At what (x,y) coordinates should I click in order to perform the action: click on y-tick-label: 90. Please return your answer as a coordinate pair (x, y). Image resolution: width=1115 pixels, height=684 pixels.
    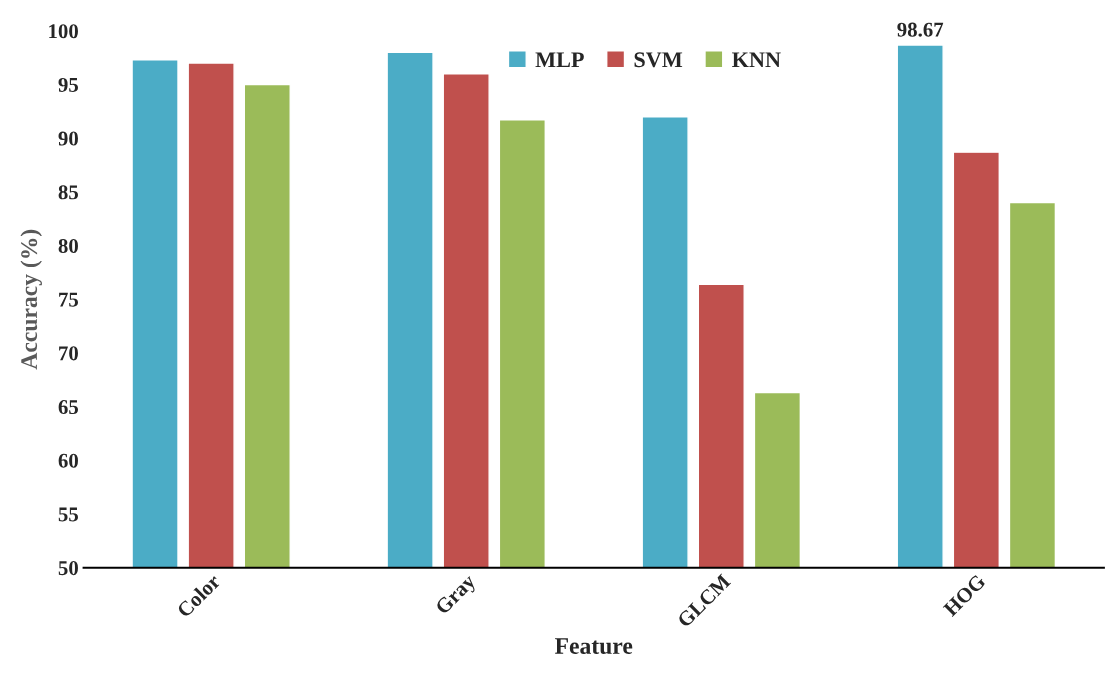
    Looking at the image, I should click on (68, 138).